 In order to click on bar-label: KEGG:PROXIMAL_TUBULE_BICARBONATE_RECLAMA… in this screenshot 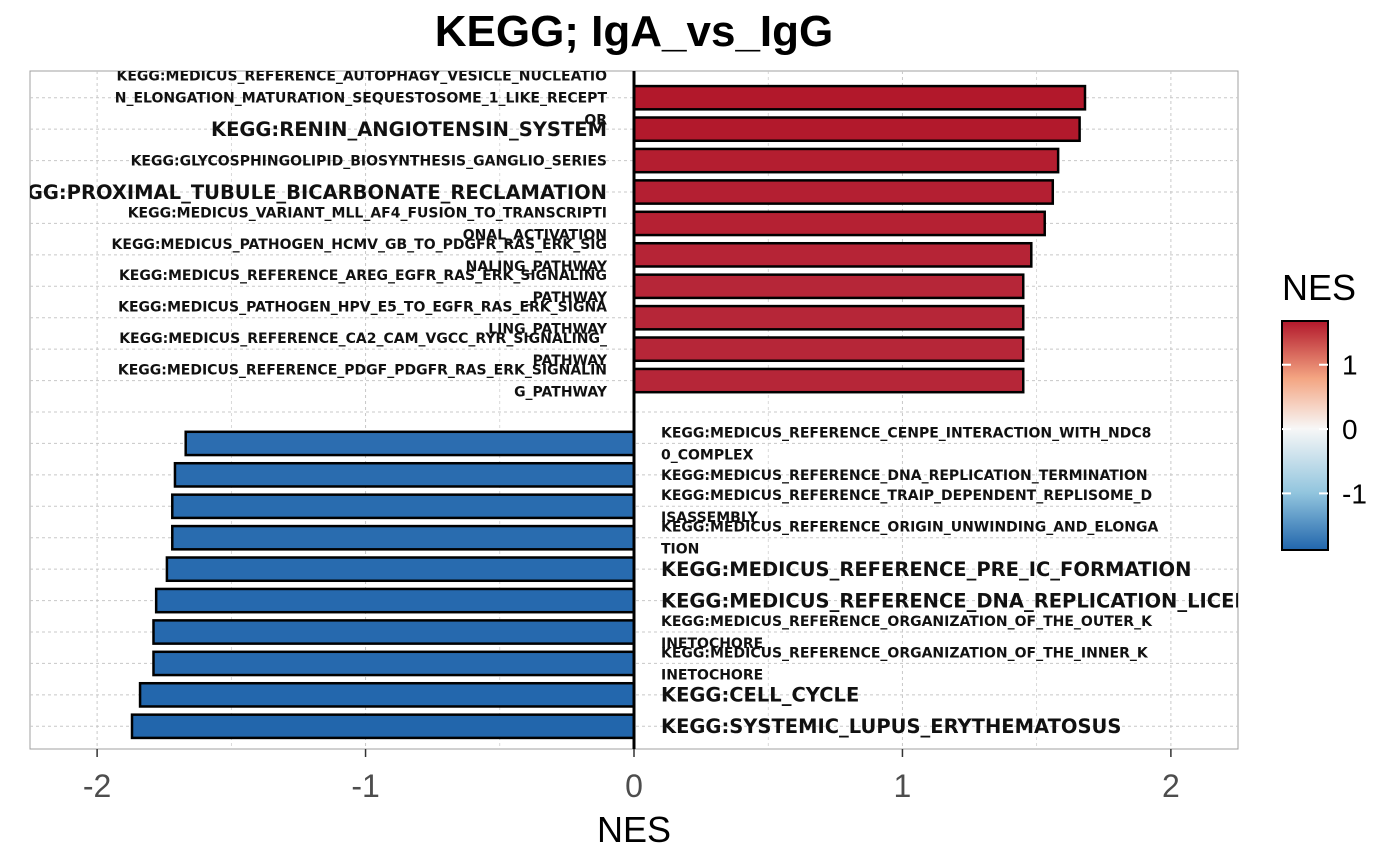, I will do `click(303, 192)`.